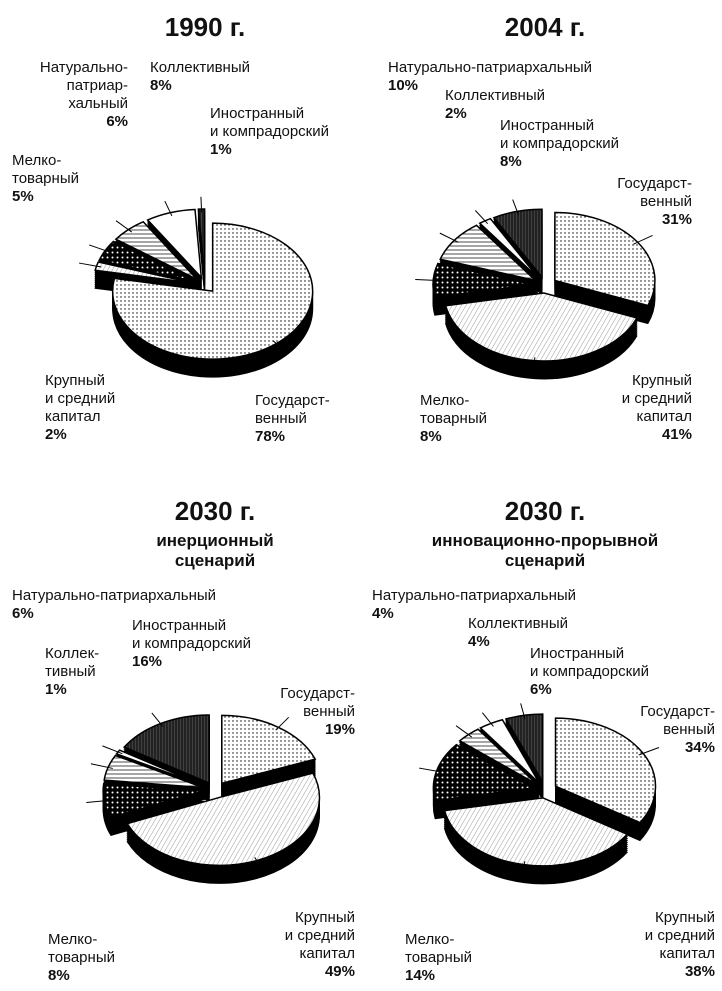  Describe the element at coordinates (420, 975) in the screenshot. I see `value-label: 14%` at that location.